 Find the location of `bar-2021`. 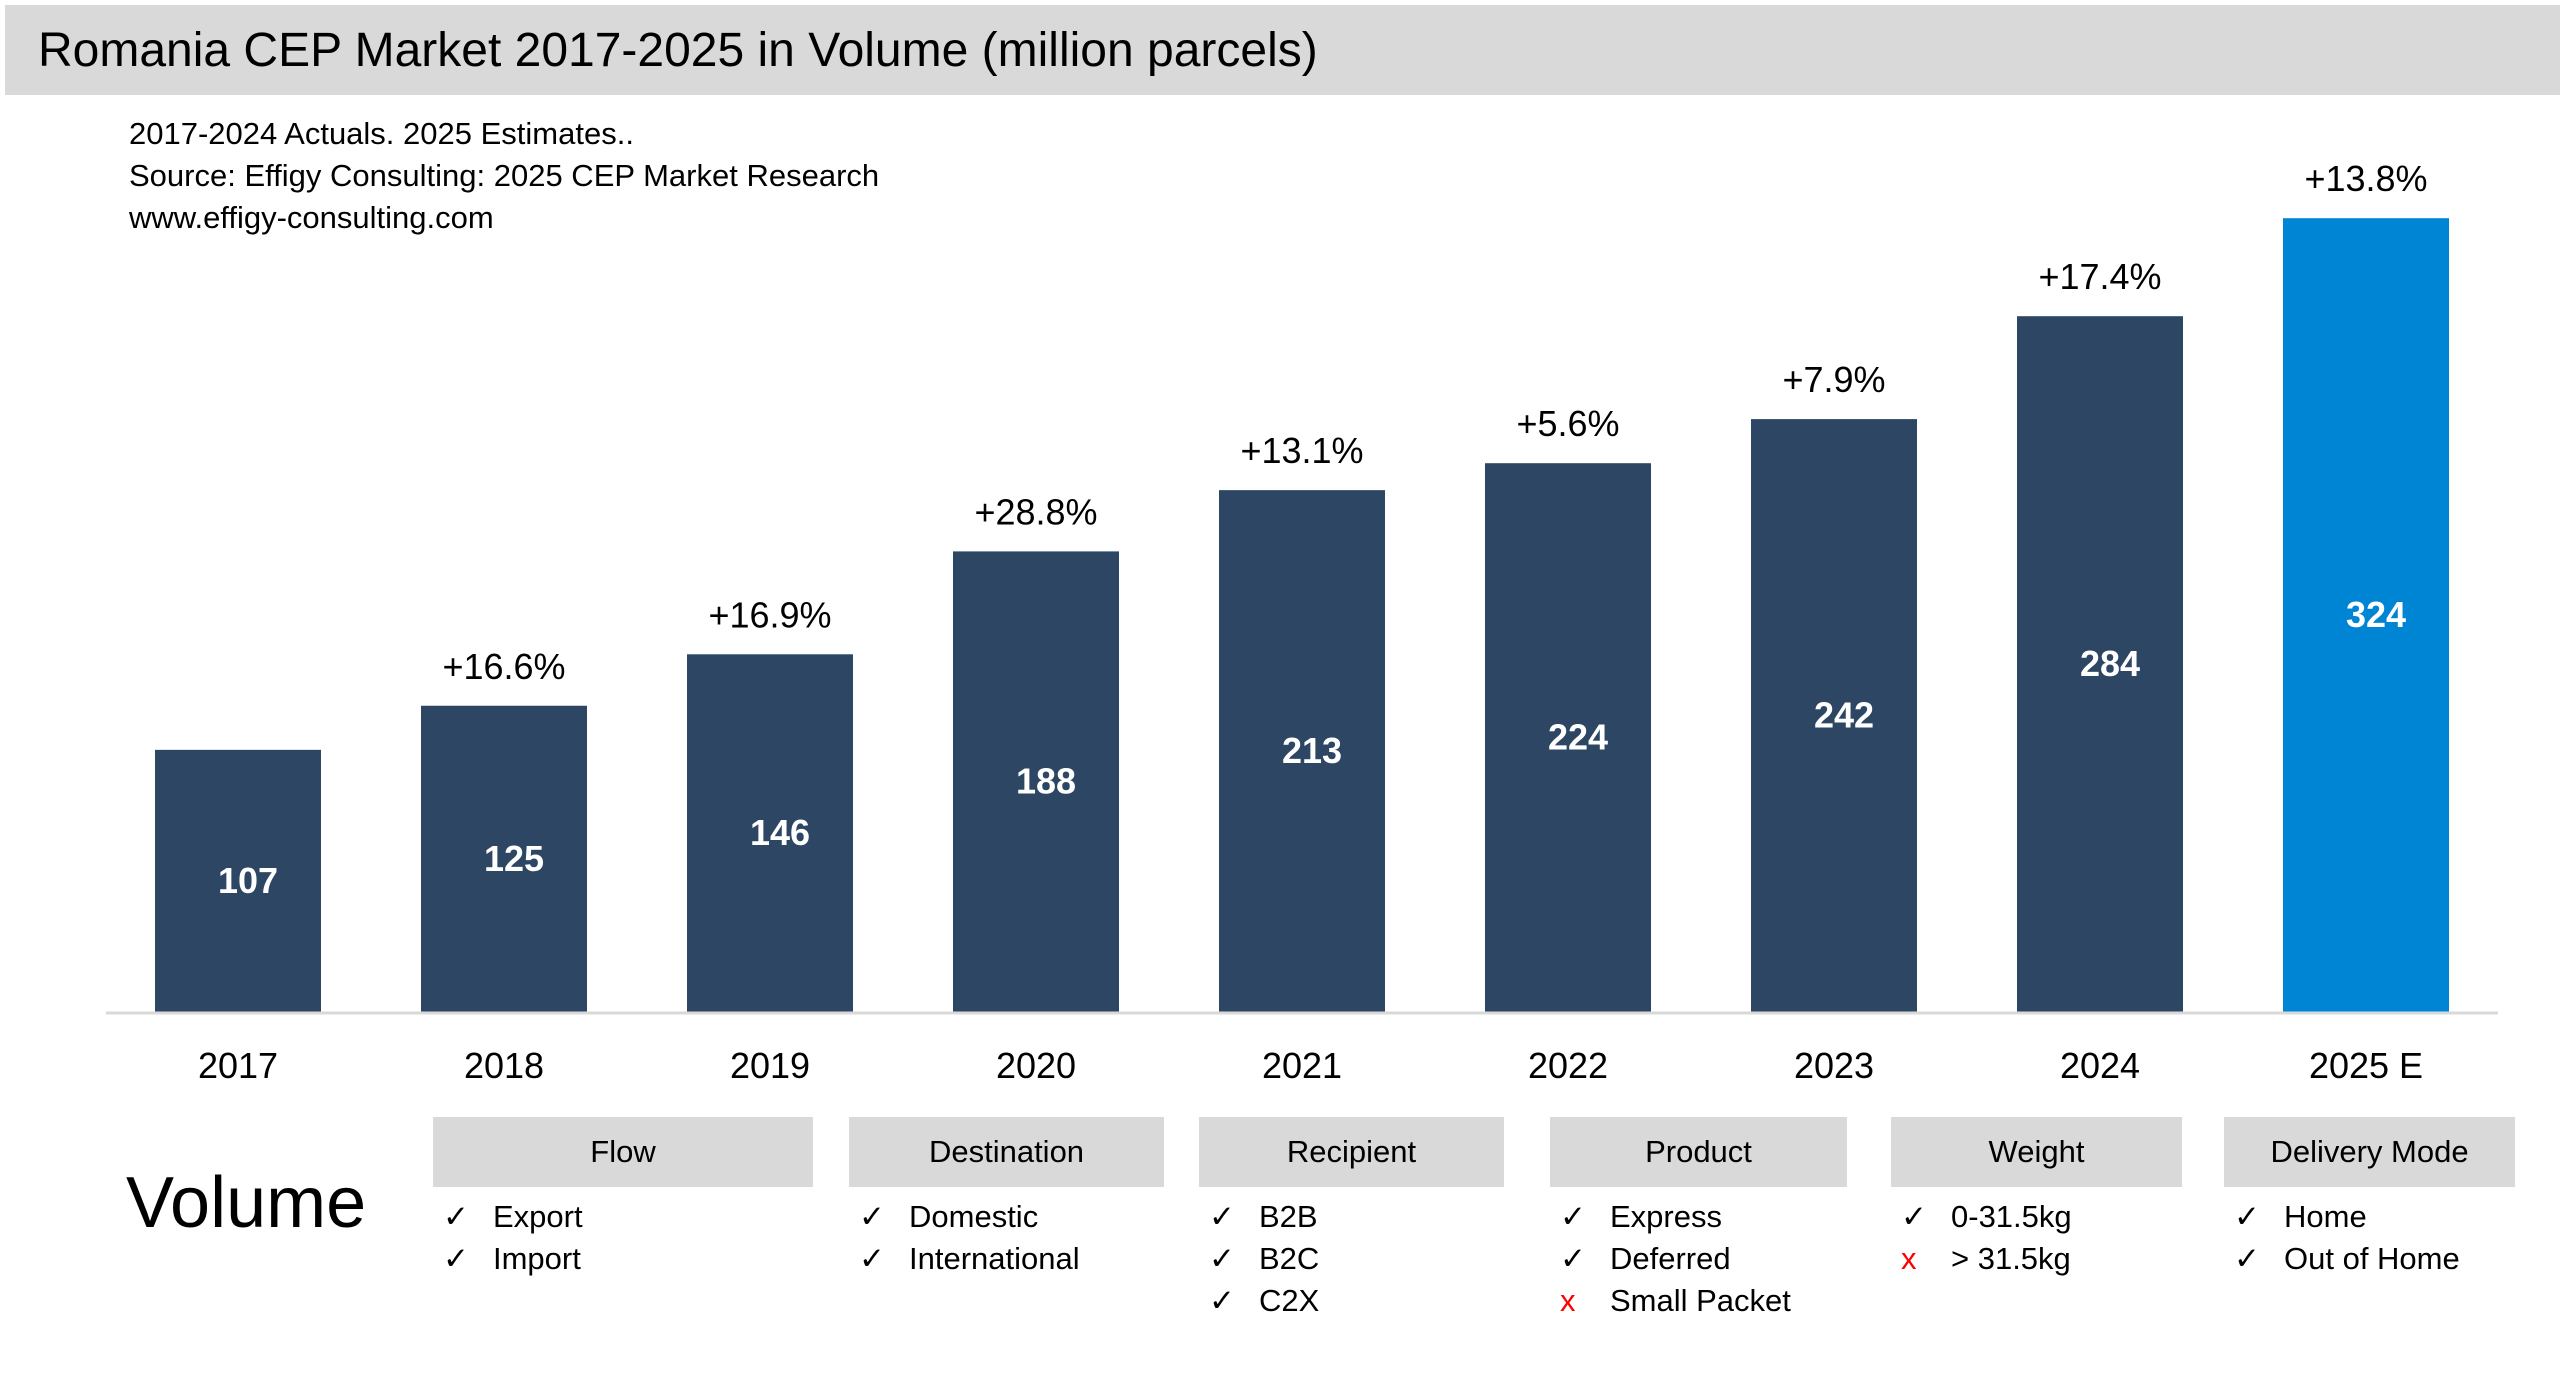

bar-2021 is located at coordinates (1302, 751).